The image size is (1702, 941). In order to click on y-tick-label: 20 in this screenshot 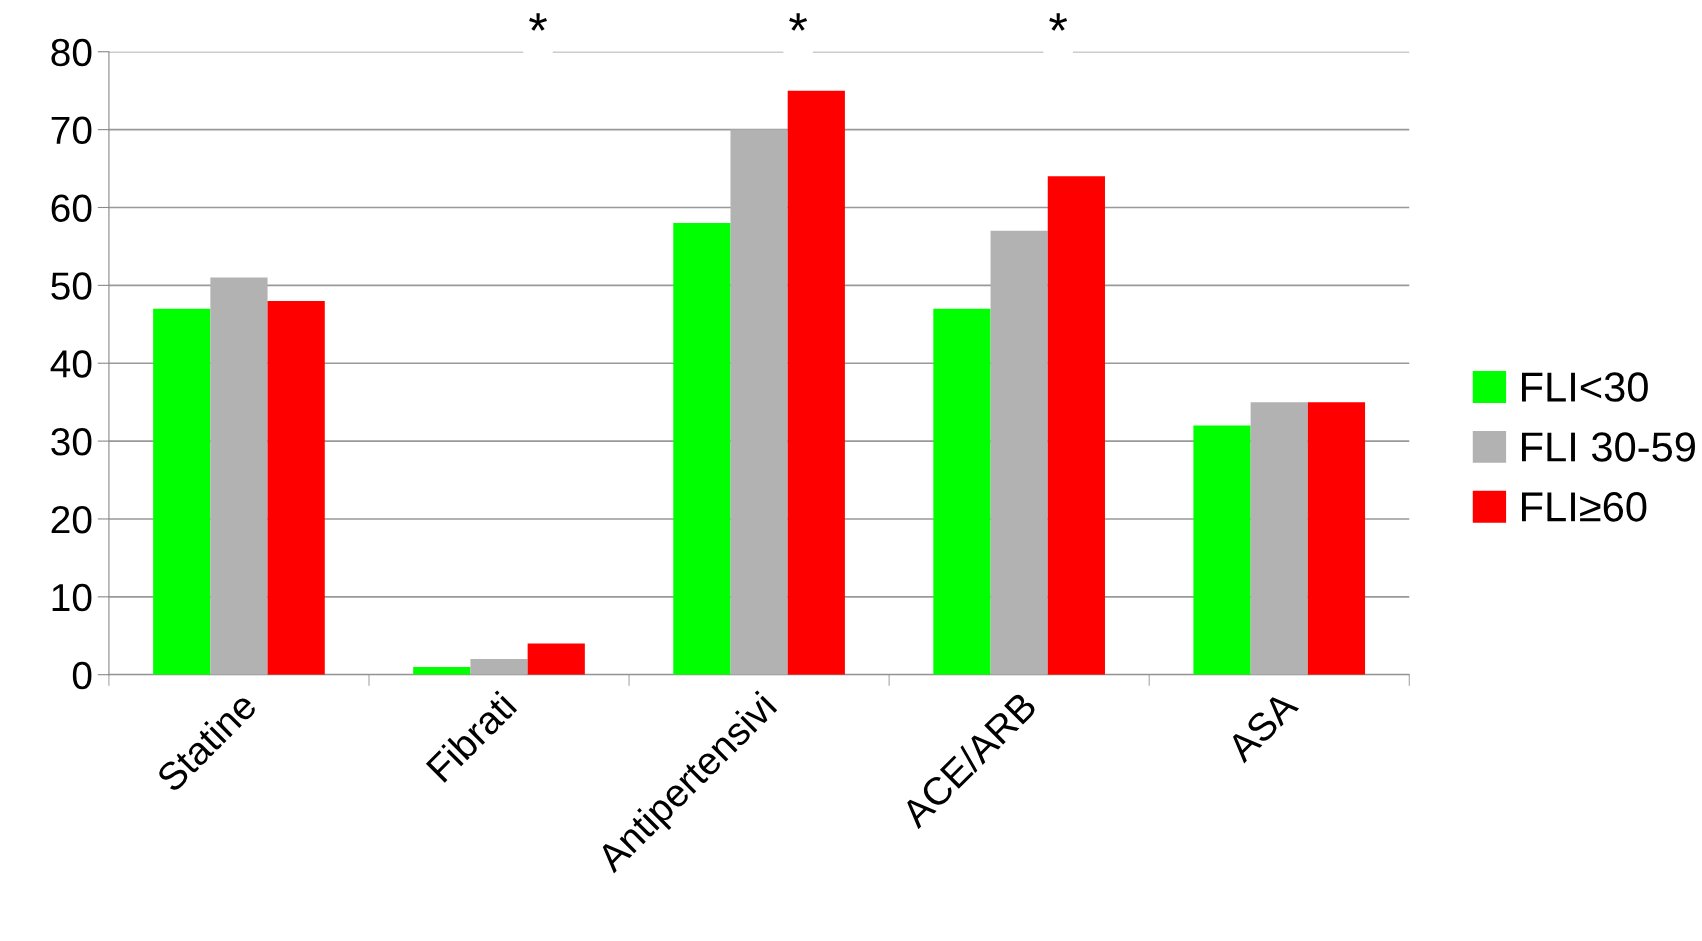, I will do `click(71, 519)`.